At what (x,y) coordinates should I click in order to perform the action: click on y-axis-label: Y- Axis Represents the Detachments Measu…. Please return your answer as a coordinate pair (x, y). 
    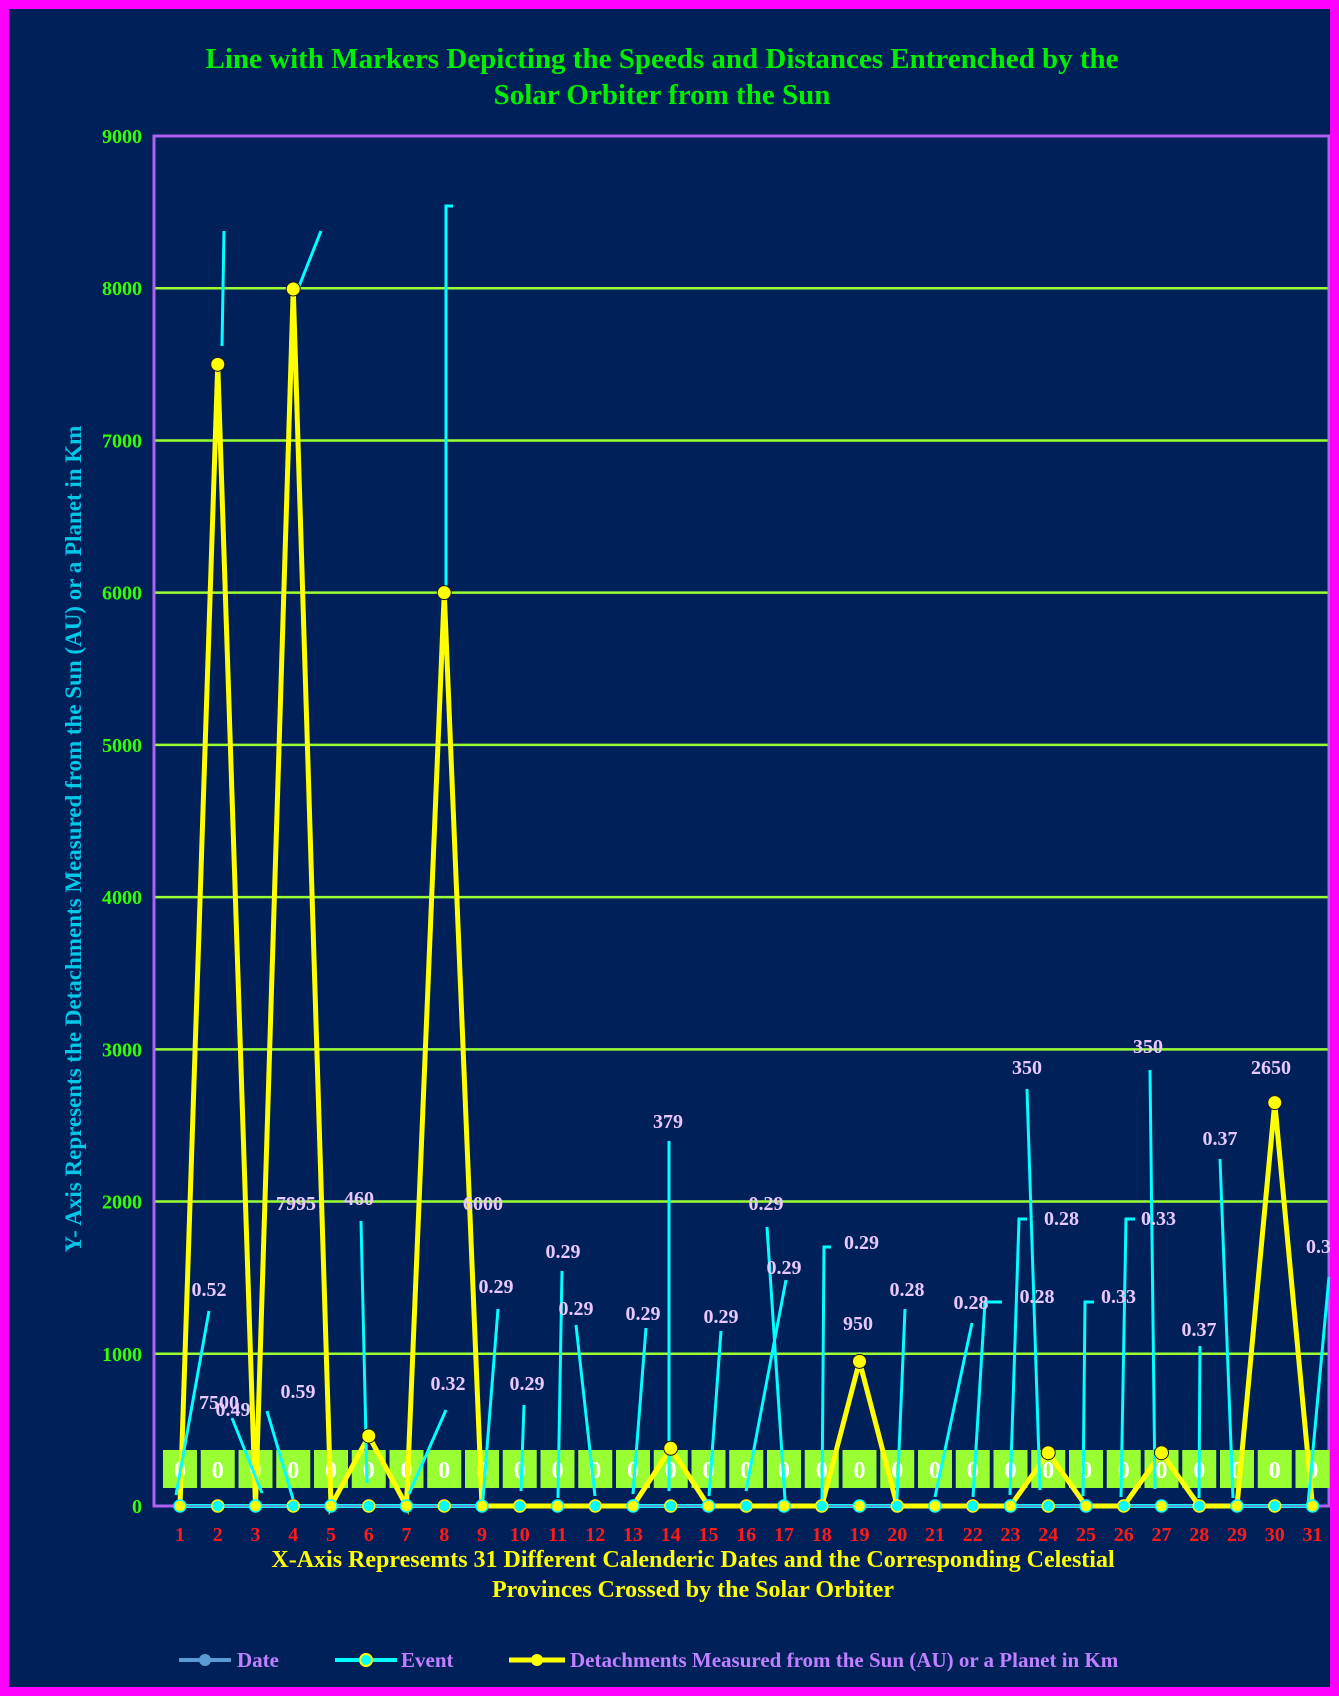
    Looking at the image, I should click on (73, 839).